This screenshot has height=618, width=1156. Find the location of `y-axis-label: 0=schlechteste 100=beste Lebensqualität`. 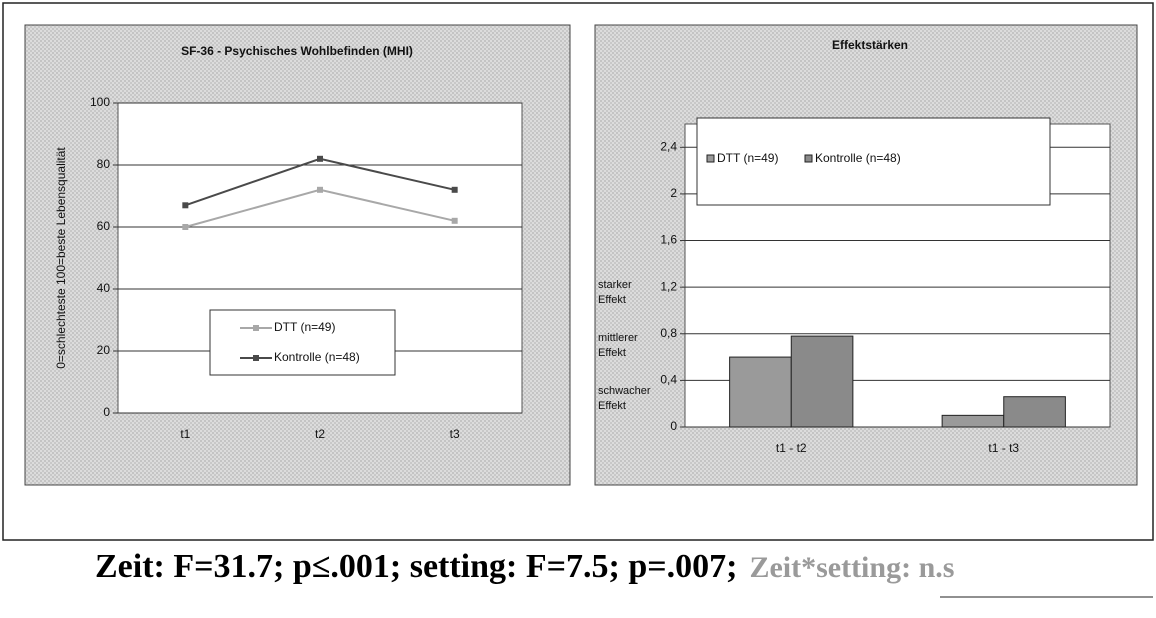

y-axis-label: 0=schlechteste 100=beste Lebensqualität is located at coordinates (61, 258).